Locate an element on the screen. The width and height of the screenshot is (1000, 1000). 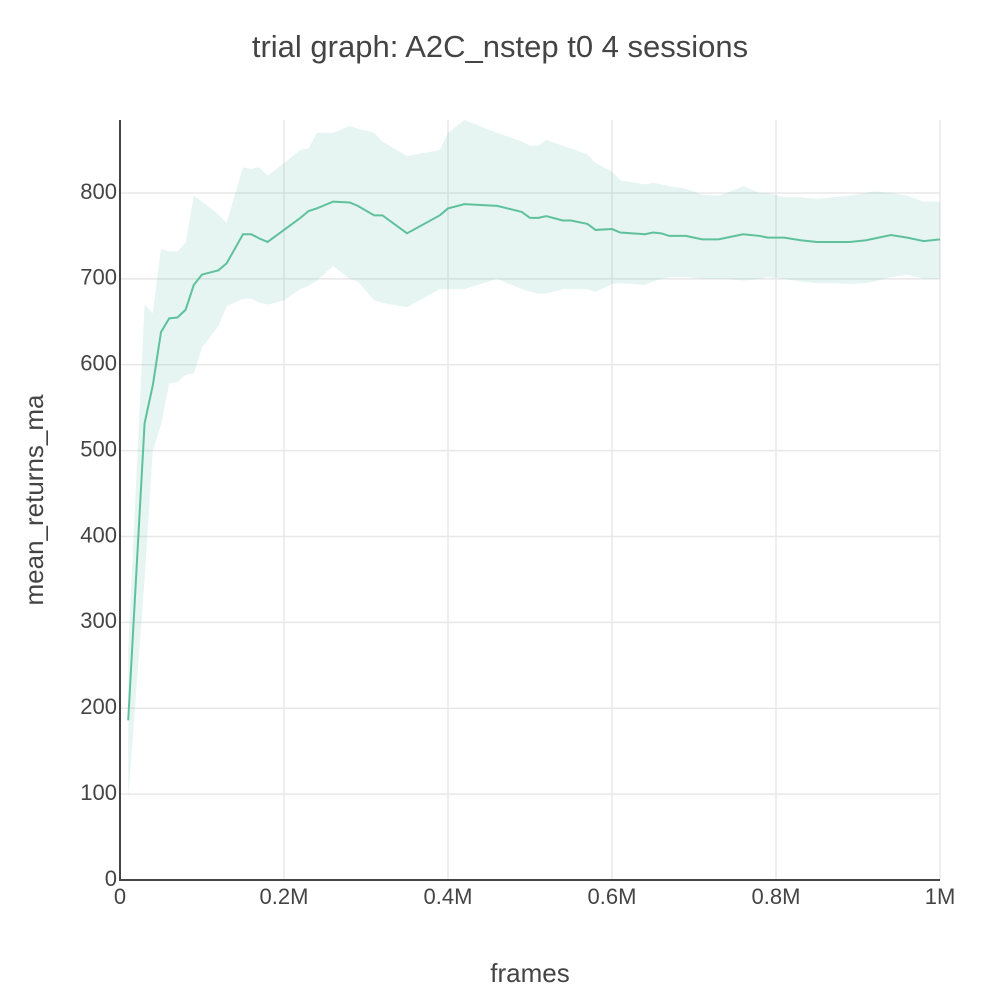
y-tick-label: 600 is located at coordinates (98, 363).